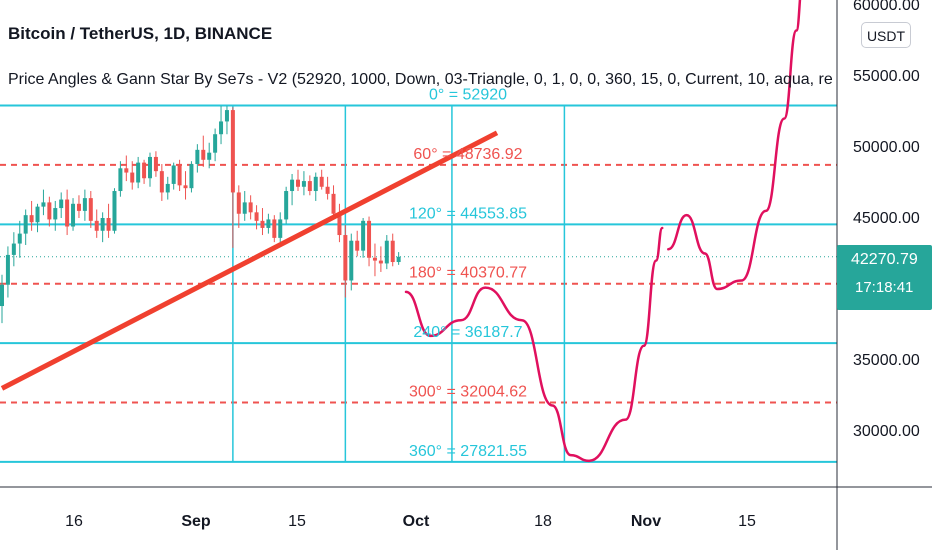 This screenshot has height=550, width=932. What do you see at coordinates (467, 332) in the screenshot?
I see `gann-level-label: 240° = 36187.7` at bounding box center [467, 332].